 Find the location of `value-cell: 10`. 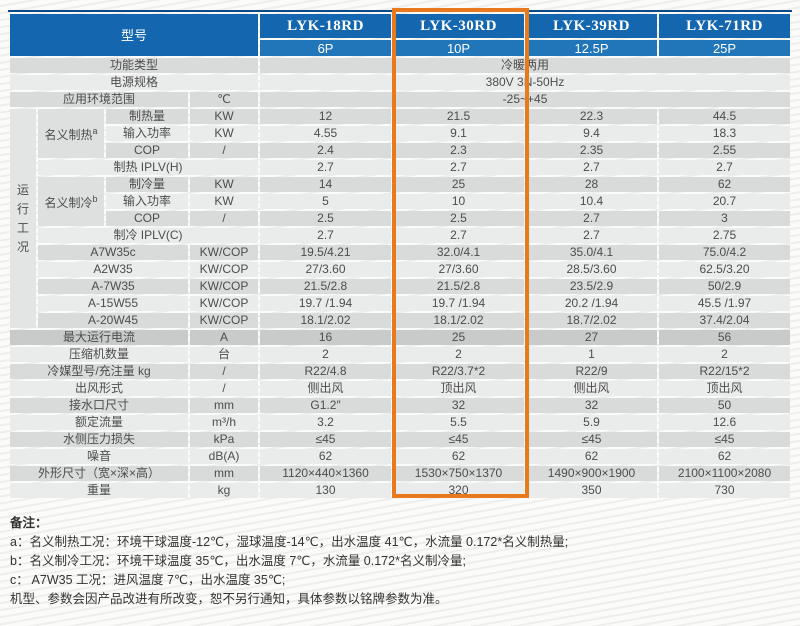

value-cell: 10 is located at coordinates (459, 201).